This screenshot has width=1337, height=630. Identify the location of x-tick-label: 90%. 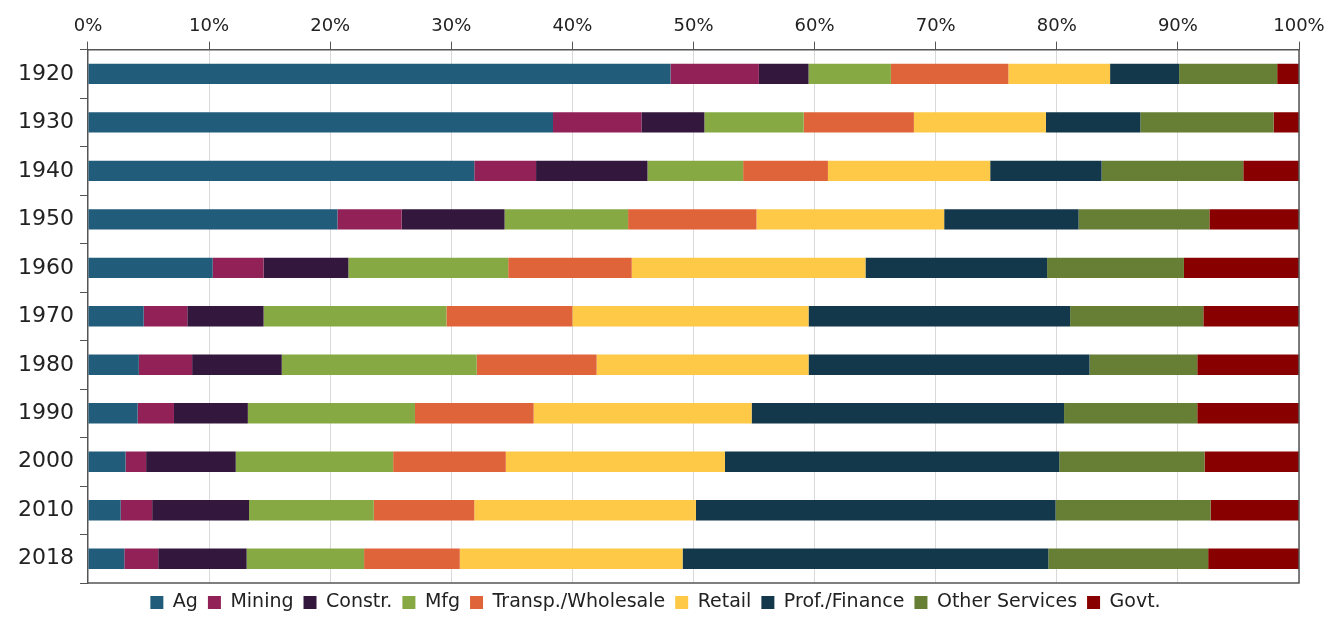
(1177, 25).